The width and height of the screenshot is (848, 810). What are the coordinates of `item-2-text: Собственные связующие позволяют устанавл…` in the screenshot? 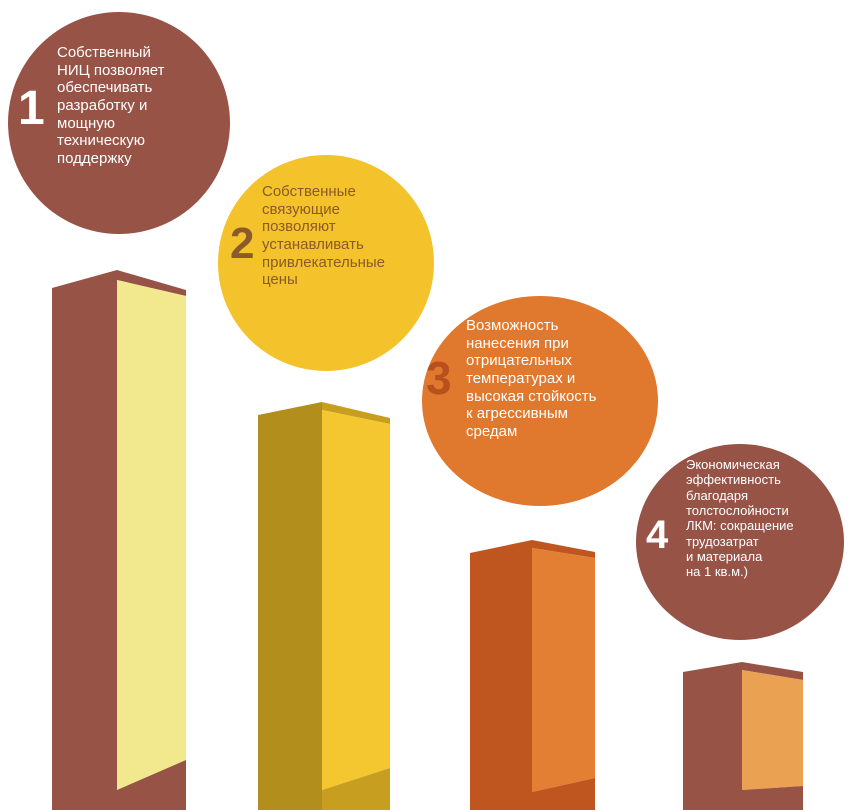 It's located at (323, 236).